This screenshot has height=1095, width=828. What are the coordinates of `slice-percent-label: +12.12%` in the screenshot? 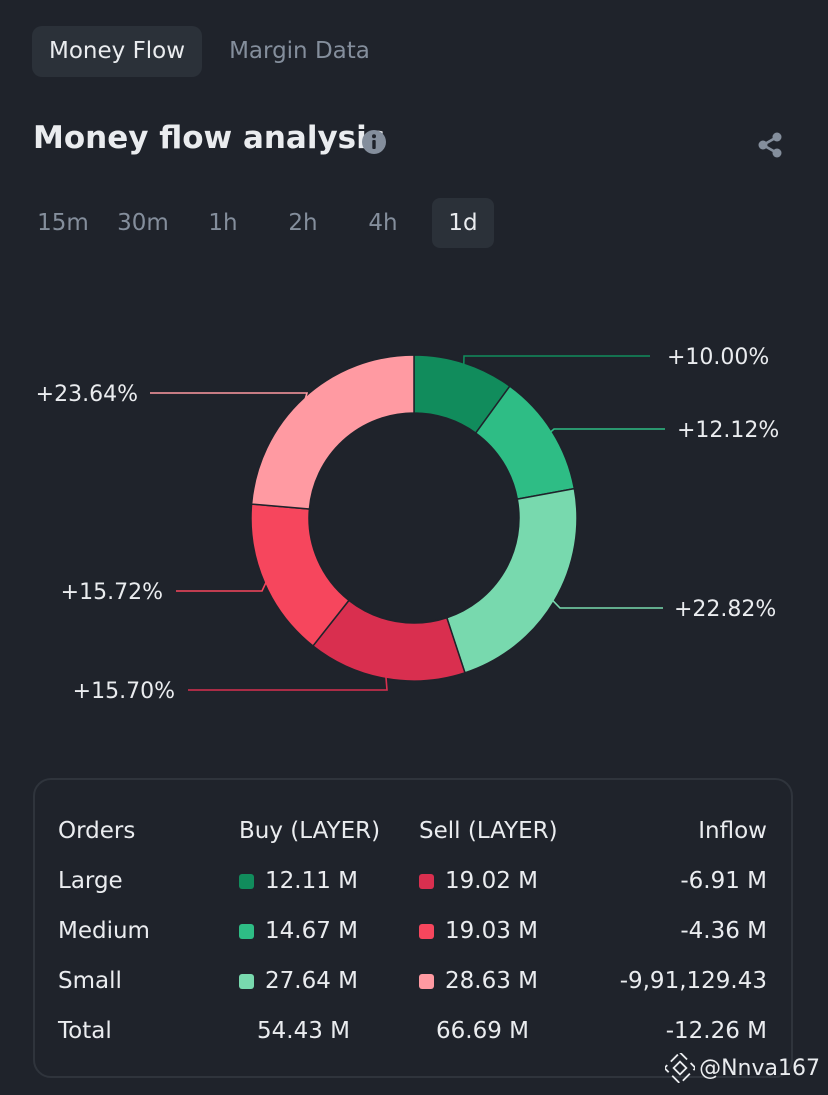 It's located at (728, 430).